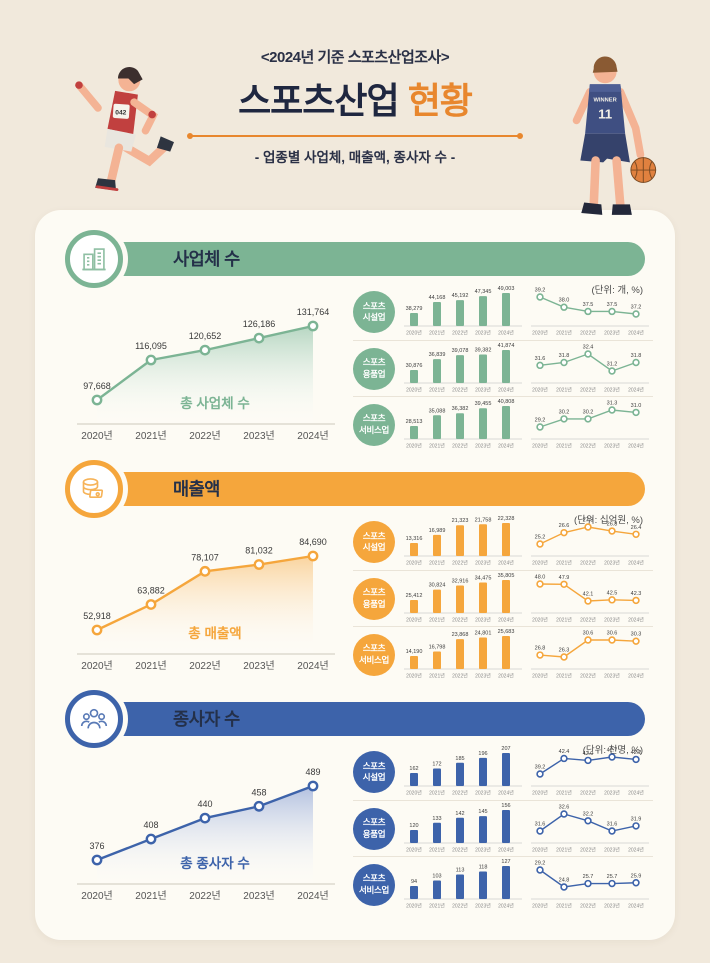 The width and height of the screenshot is (710, 963). I want to click on svg-text: 31.9, so click(636, 819).